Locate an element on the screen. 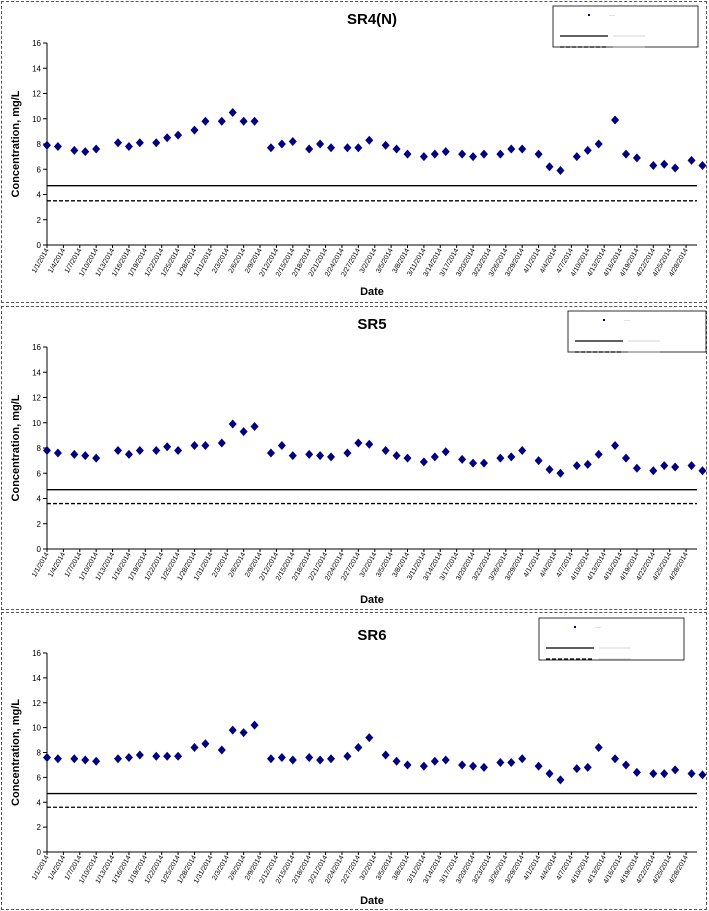  y-tick-label: 14 is located at coordinates (36, 372).